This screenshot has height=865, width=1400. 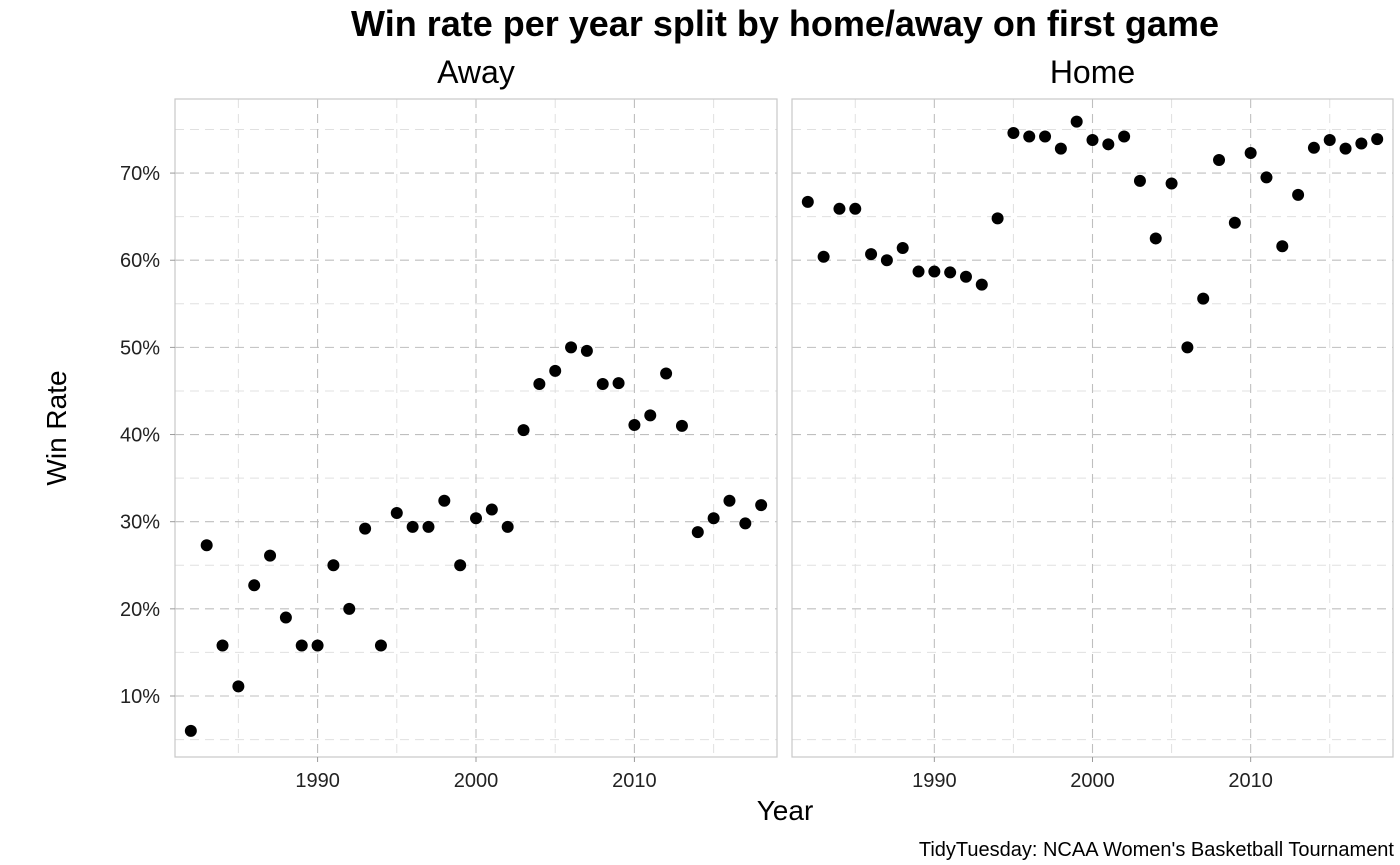 I want to click on facet-label-home: Home, so click(x=1092, y=72).